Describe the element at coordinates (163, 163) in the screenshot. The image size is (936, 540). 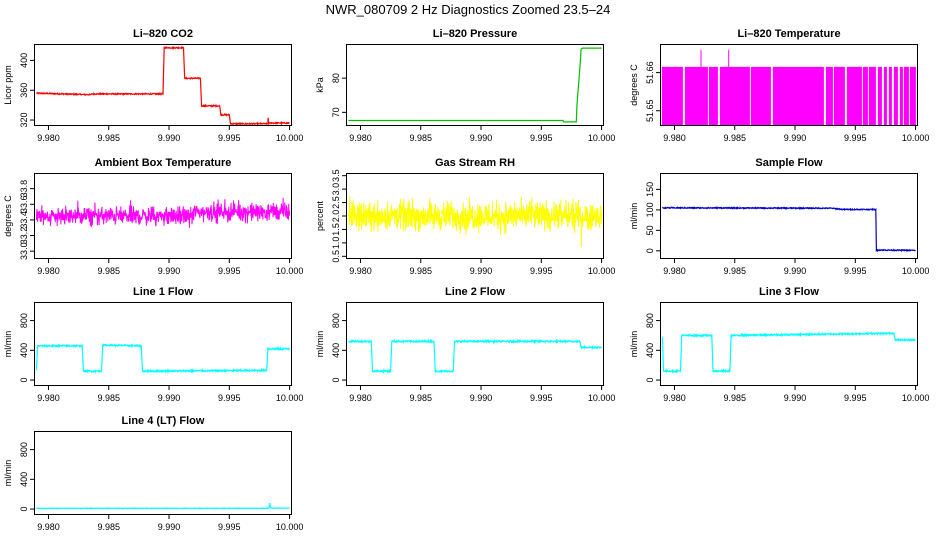
I see `chart-title: Ambient Box Temperature` at that location.